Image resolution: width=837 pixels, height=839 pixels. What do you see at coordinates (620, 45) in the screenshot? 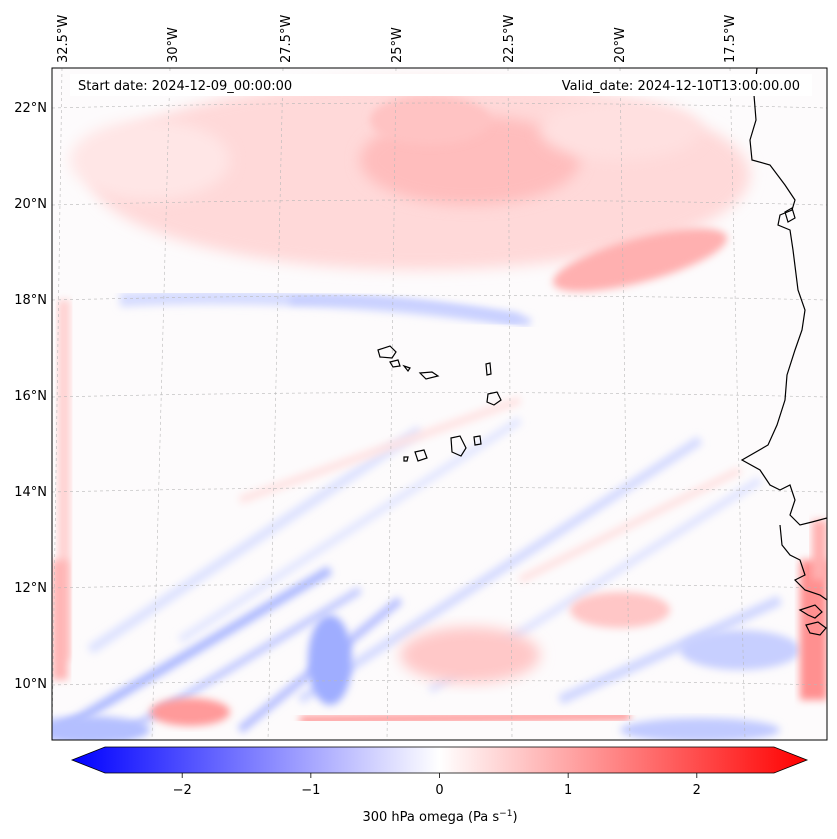
I see `lon-label: 20°W` at bounding box center [620, 45].